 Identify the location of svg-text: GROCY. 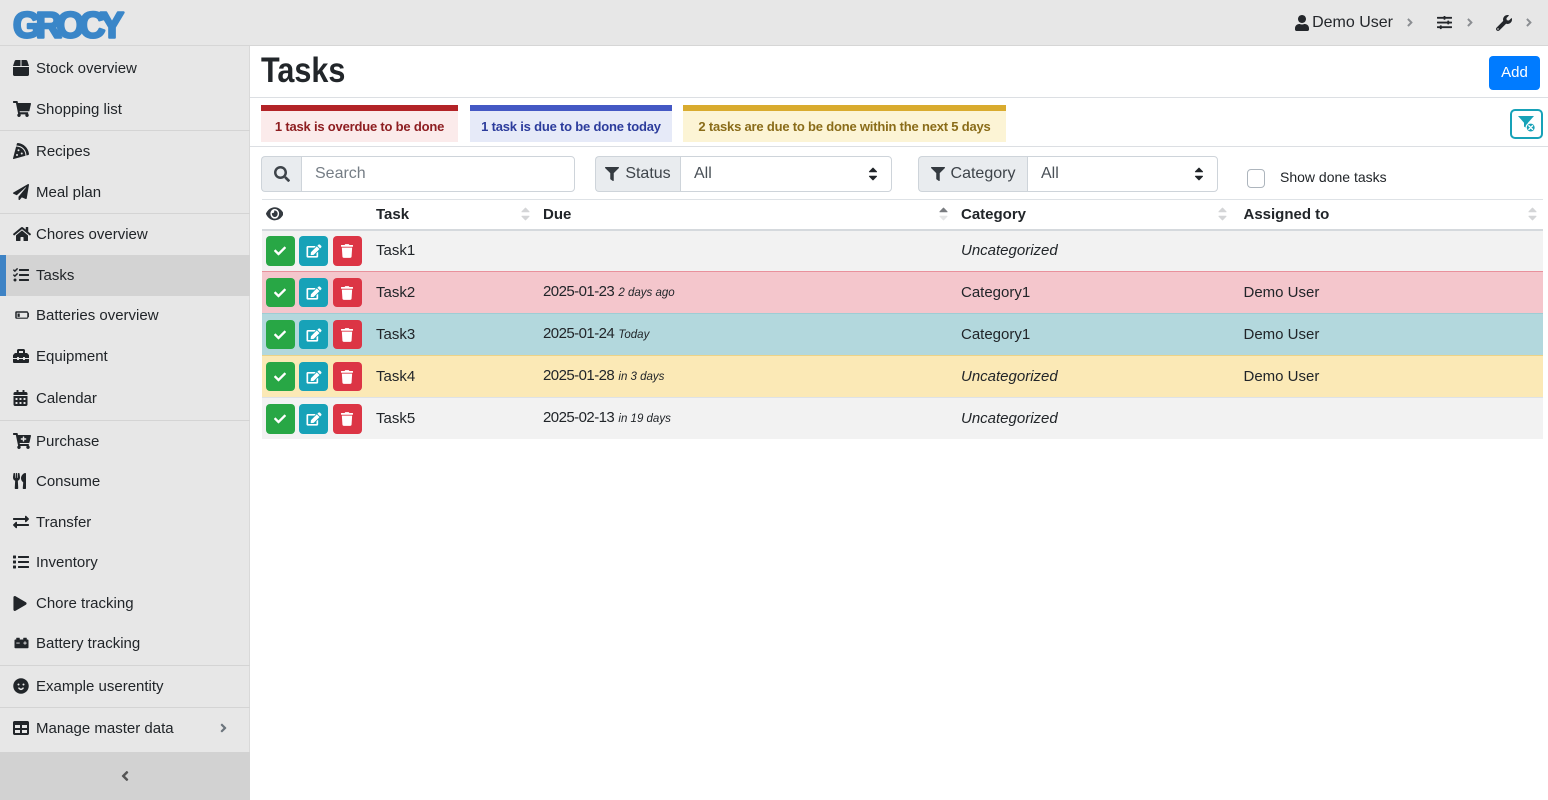
(68, 25).